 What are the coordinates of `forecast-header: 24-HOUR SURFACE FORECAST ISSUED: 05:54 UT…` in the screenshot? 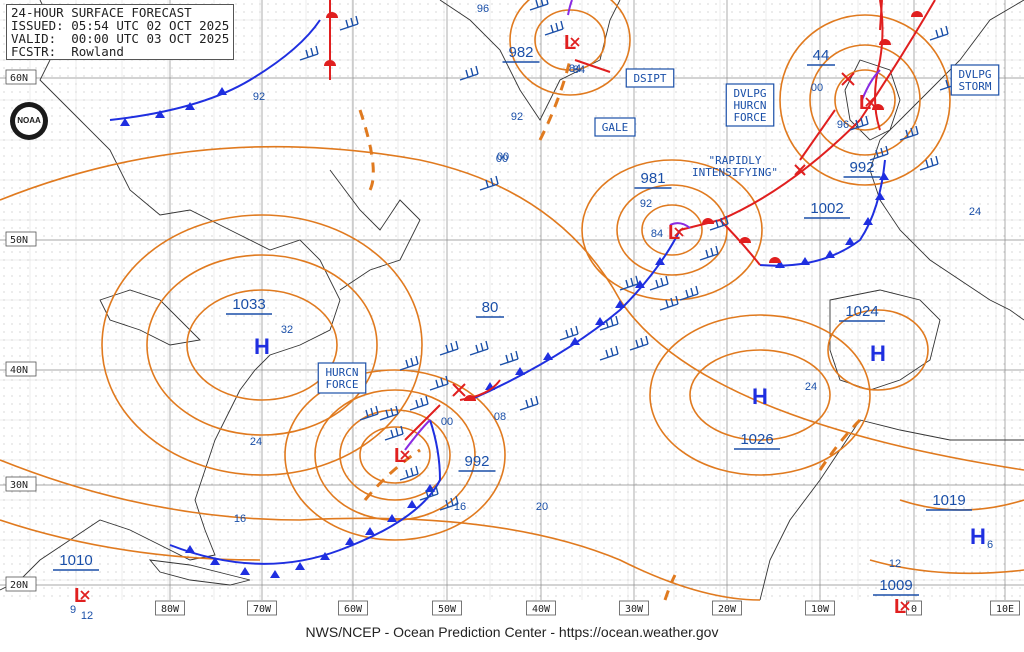 It's located at (120, 32).